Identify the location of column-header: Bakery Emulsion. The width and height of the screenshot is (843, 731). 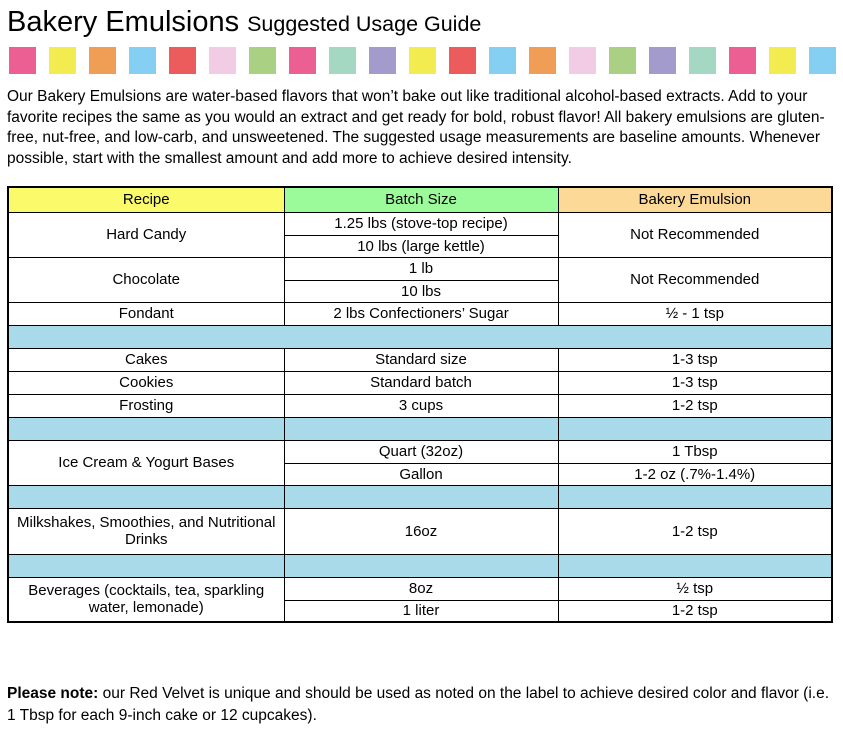
(695, 199).